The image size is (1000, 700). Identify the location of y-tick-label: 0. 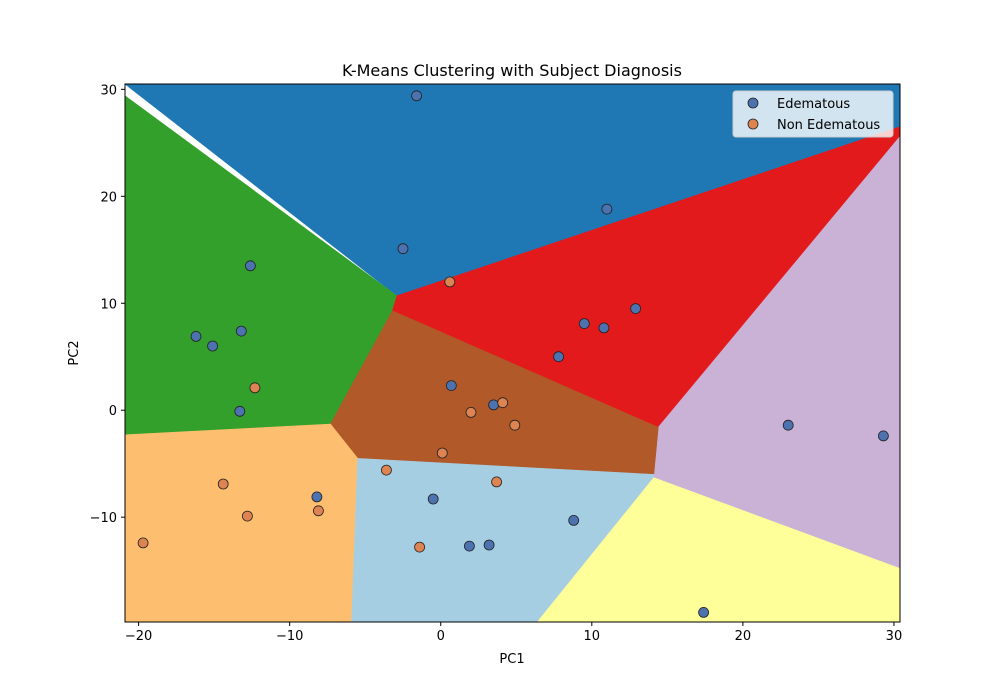
(113, 411).